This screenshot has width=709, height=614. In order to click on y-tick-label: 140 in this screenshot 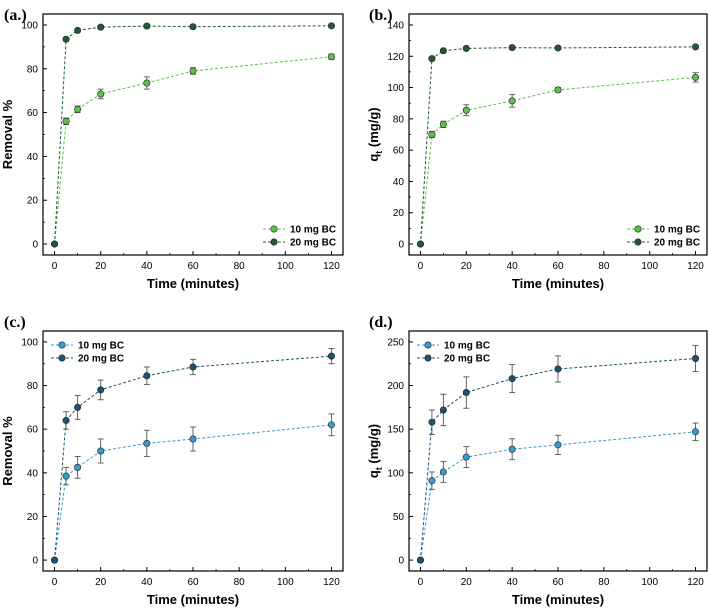, I will do `click(395, 25)`.